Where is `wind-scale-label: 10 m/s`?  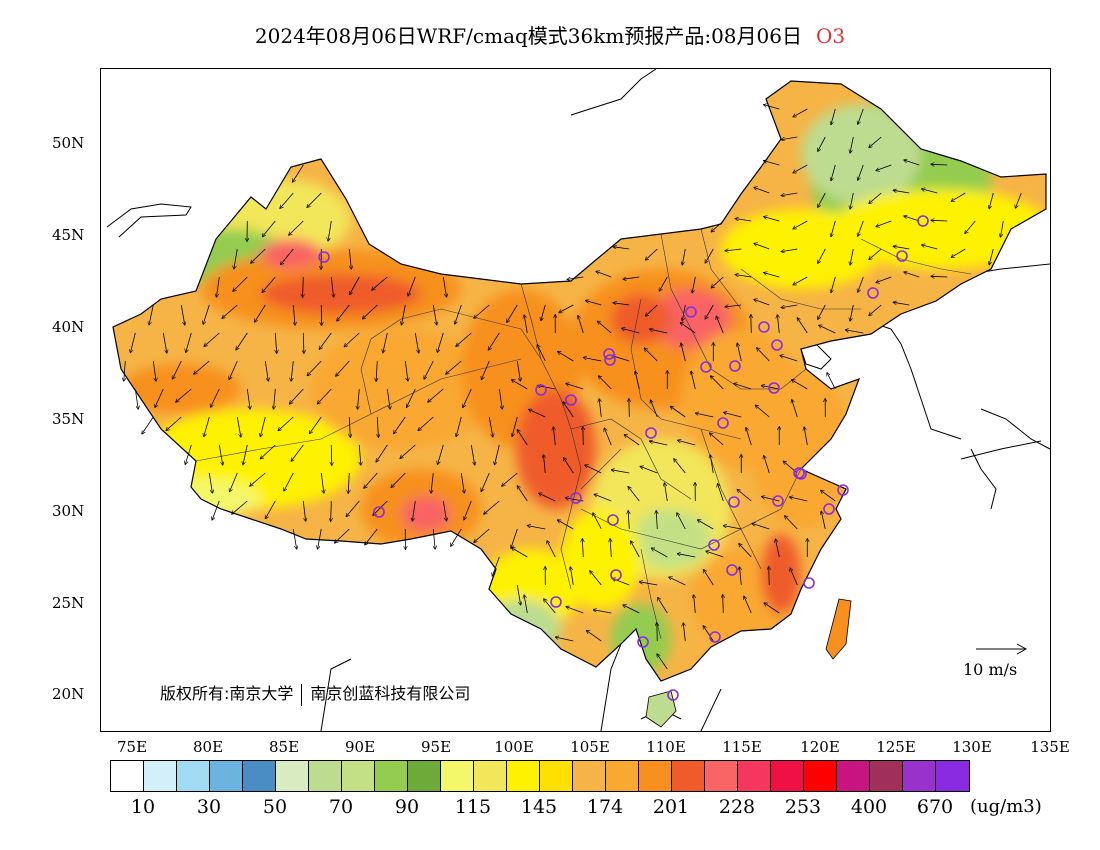 wind-scale-label: 10 m/s is located at coordinates (990, 669).